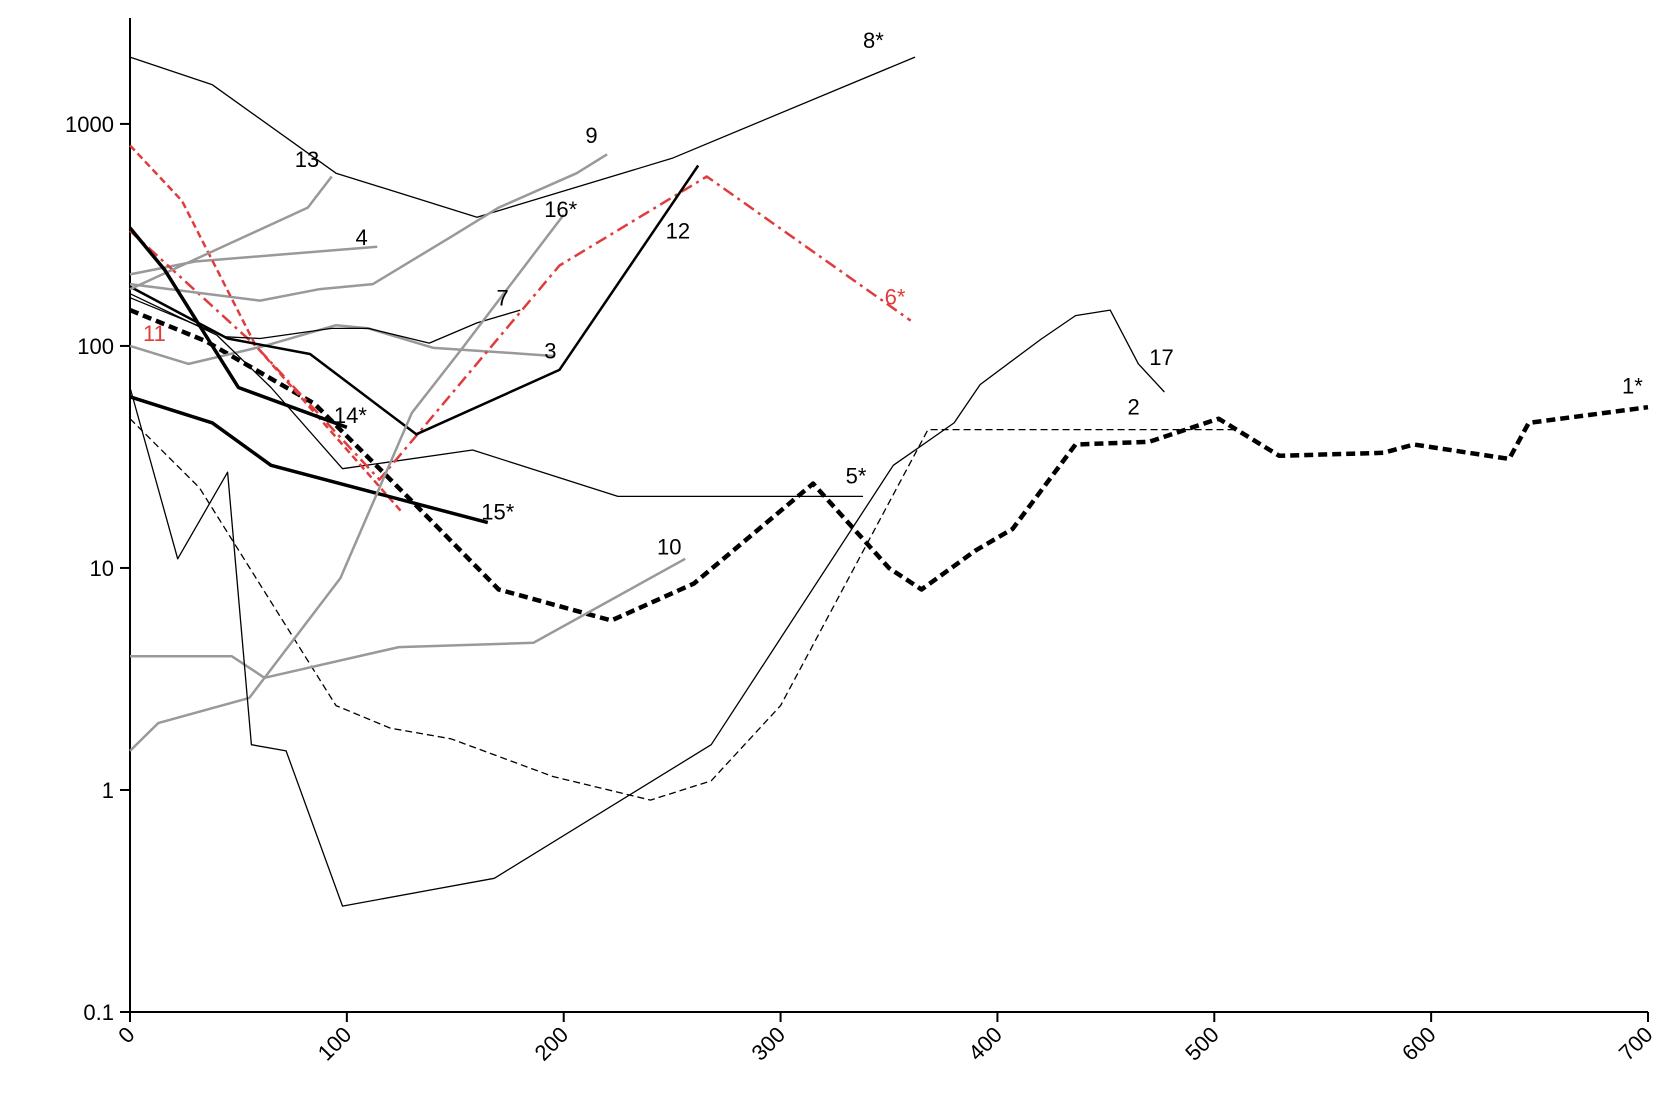  Describe the element at coordinates (895, 296) in the screenshot. I see `series-label-6-star: 6*` at that location.